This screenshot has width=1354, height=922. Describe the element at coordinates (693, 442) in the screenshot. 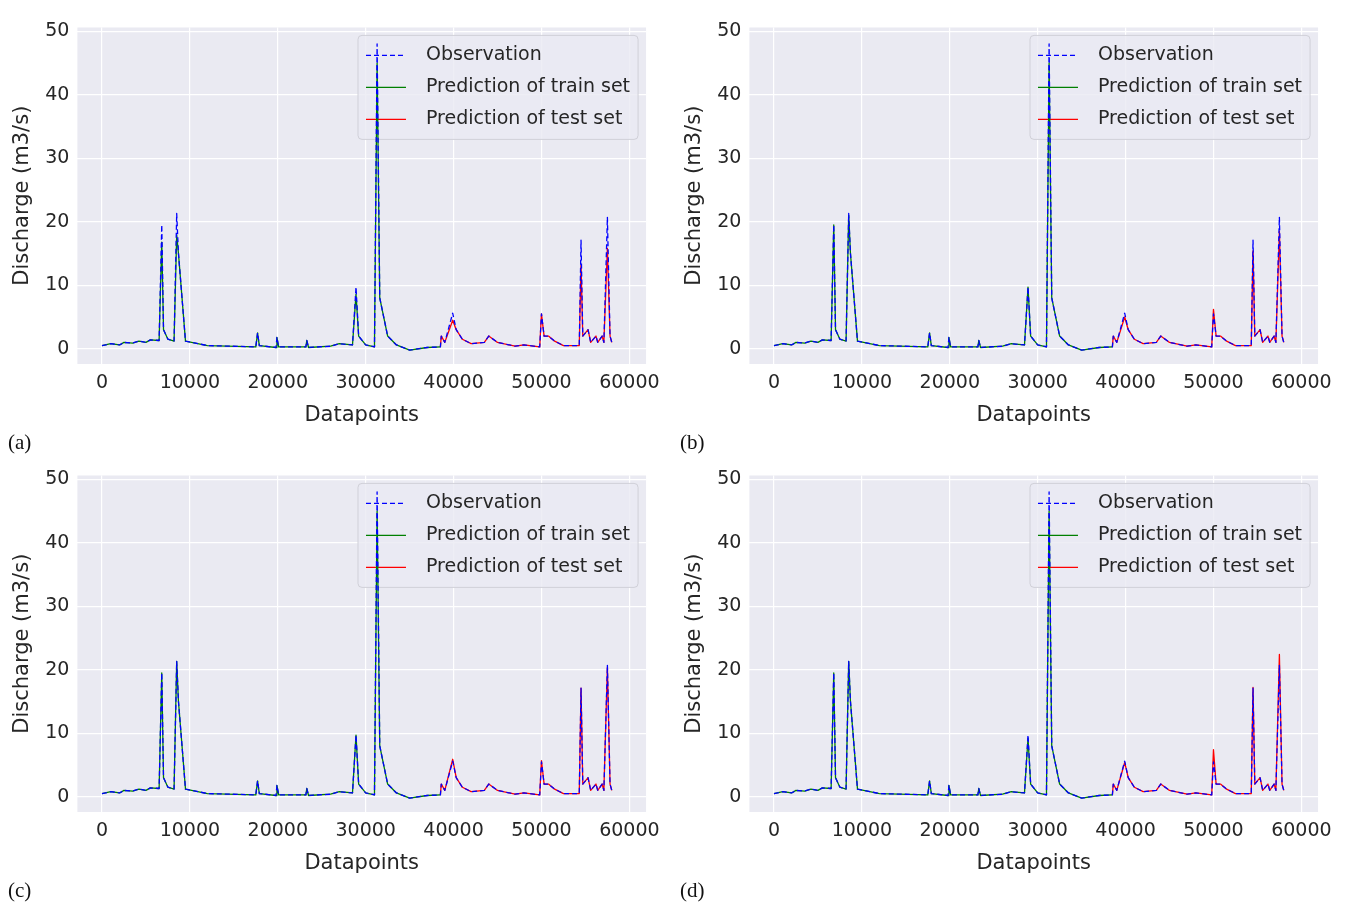

I see `text: (b)` at that location.